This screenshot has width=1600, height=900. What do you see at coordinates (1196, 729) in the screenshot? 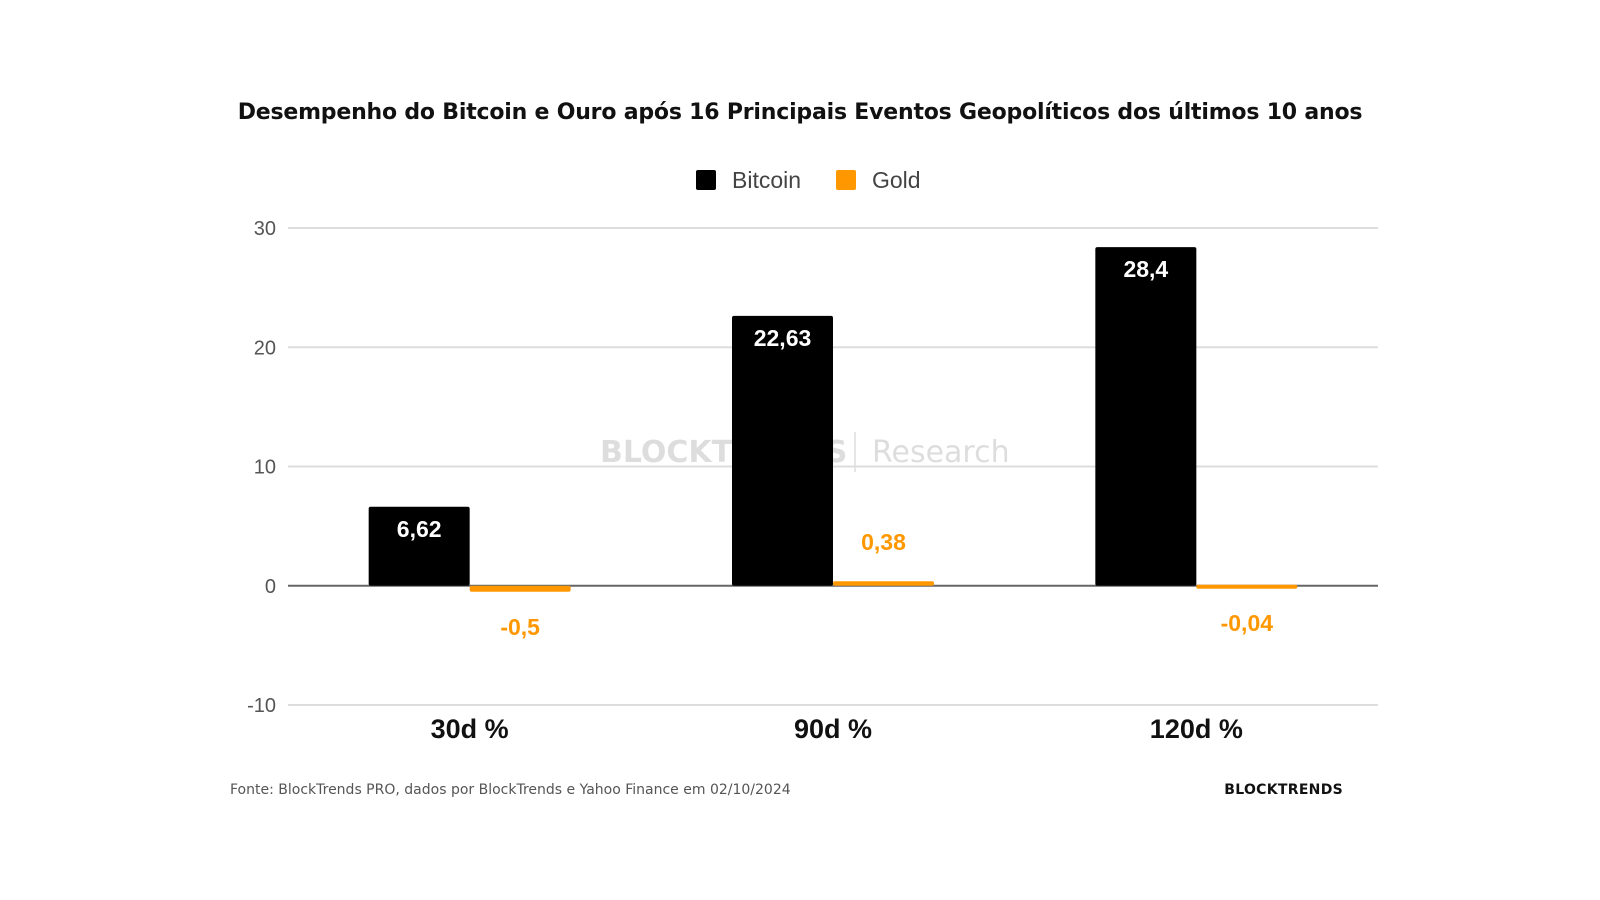
I see `x-tick-label: 120d %` at bounding box center [1196, 729].